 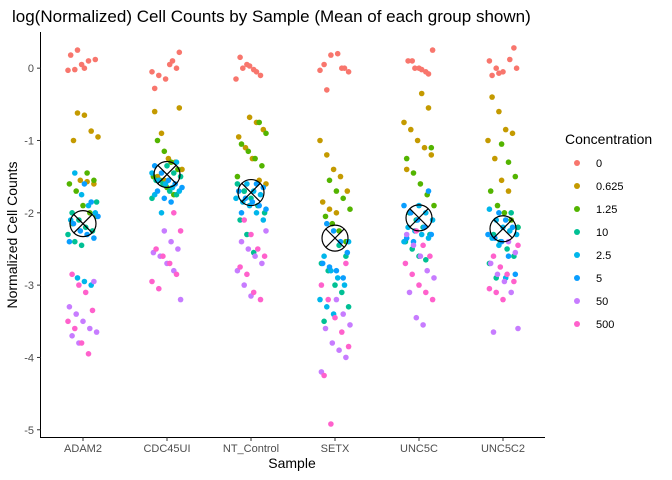 I want to click on x-tick-label: SETX, so click(x=335, y=449).